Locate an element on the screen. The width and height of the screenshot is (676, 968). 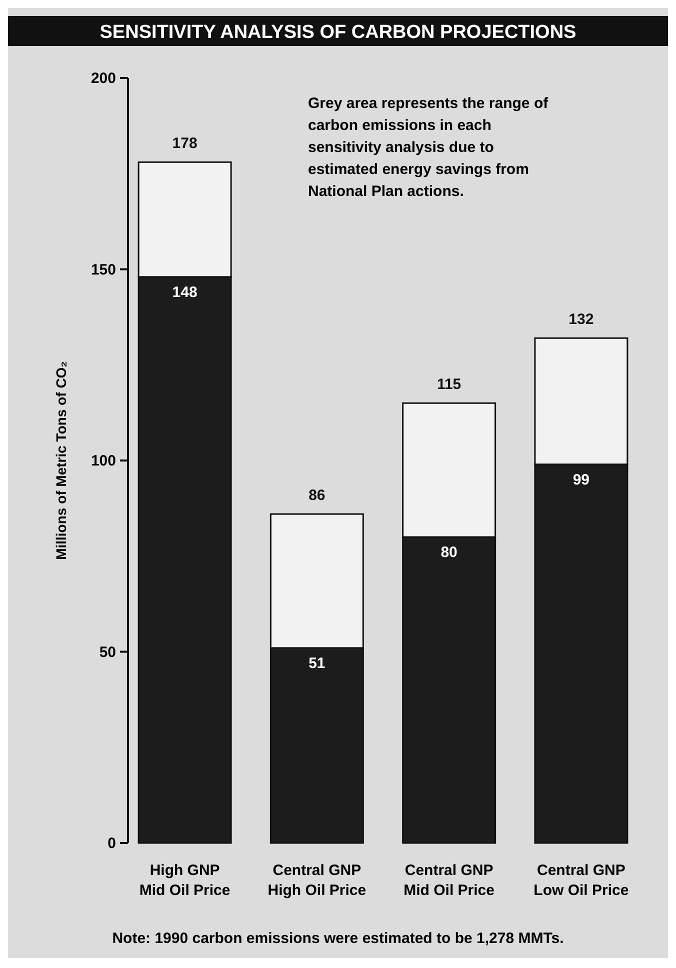
data-label: 80 is located at coordinates (449, 552).